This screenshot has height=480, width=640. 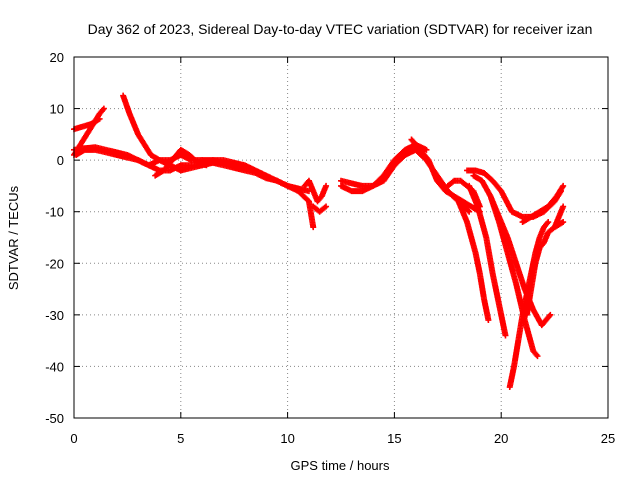 What do you see at coordinates (13, 237) in the screenshot?
I see `y-axis-label: SDTVAR / TECUs` at bounding box center [13, 237].